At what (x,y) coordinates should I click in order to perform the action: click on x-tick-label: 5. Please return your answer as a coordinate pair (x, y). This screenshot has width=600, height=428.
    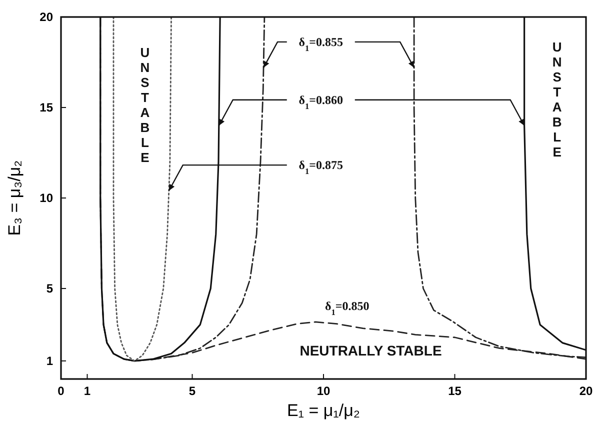
    Looking at the image, I should click on (192, 391).